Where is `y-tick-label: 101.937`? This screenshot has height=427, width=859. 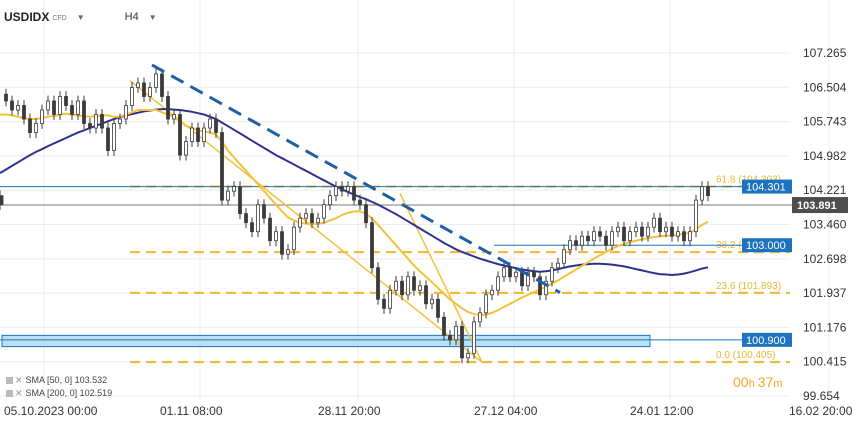
y-tick-label: 101.937 is located at coordinates (825, 293).